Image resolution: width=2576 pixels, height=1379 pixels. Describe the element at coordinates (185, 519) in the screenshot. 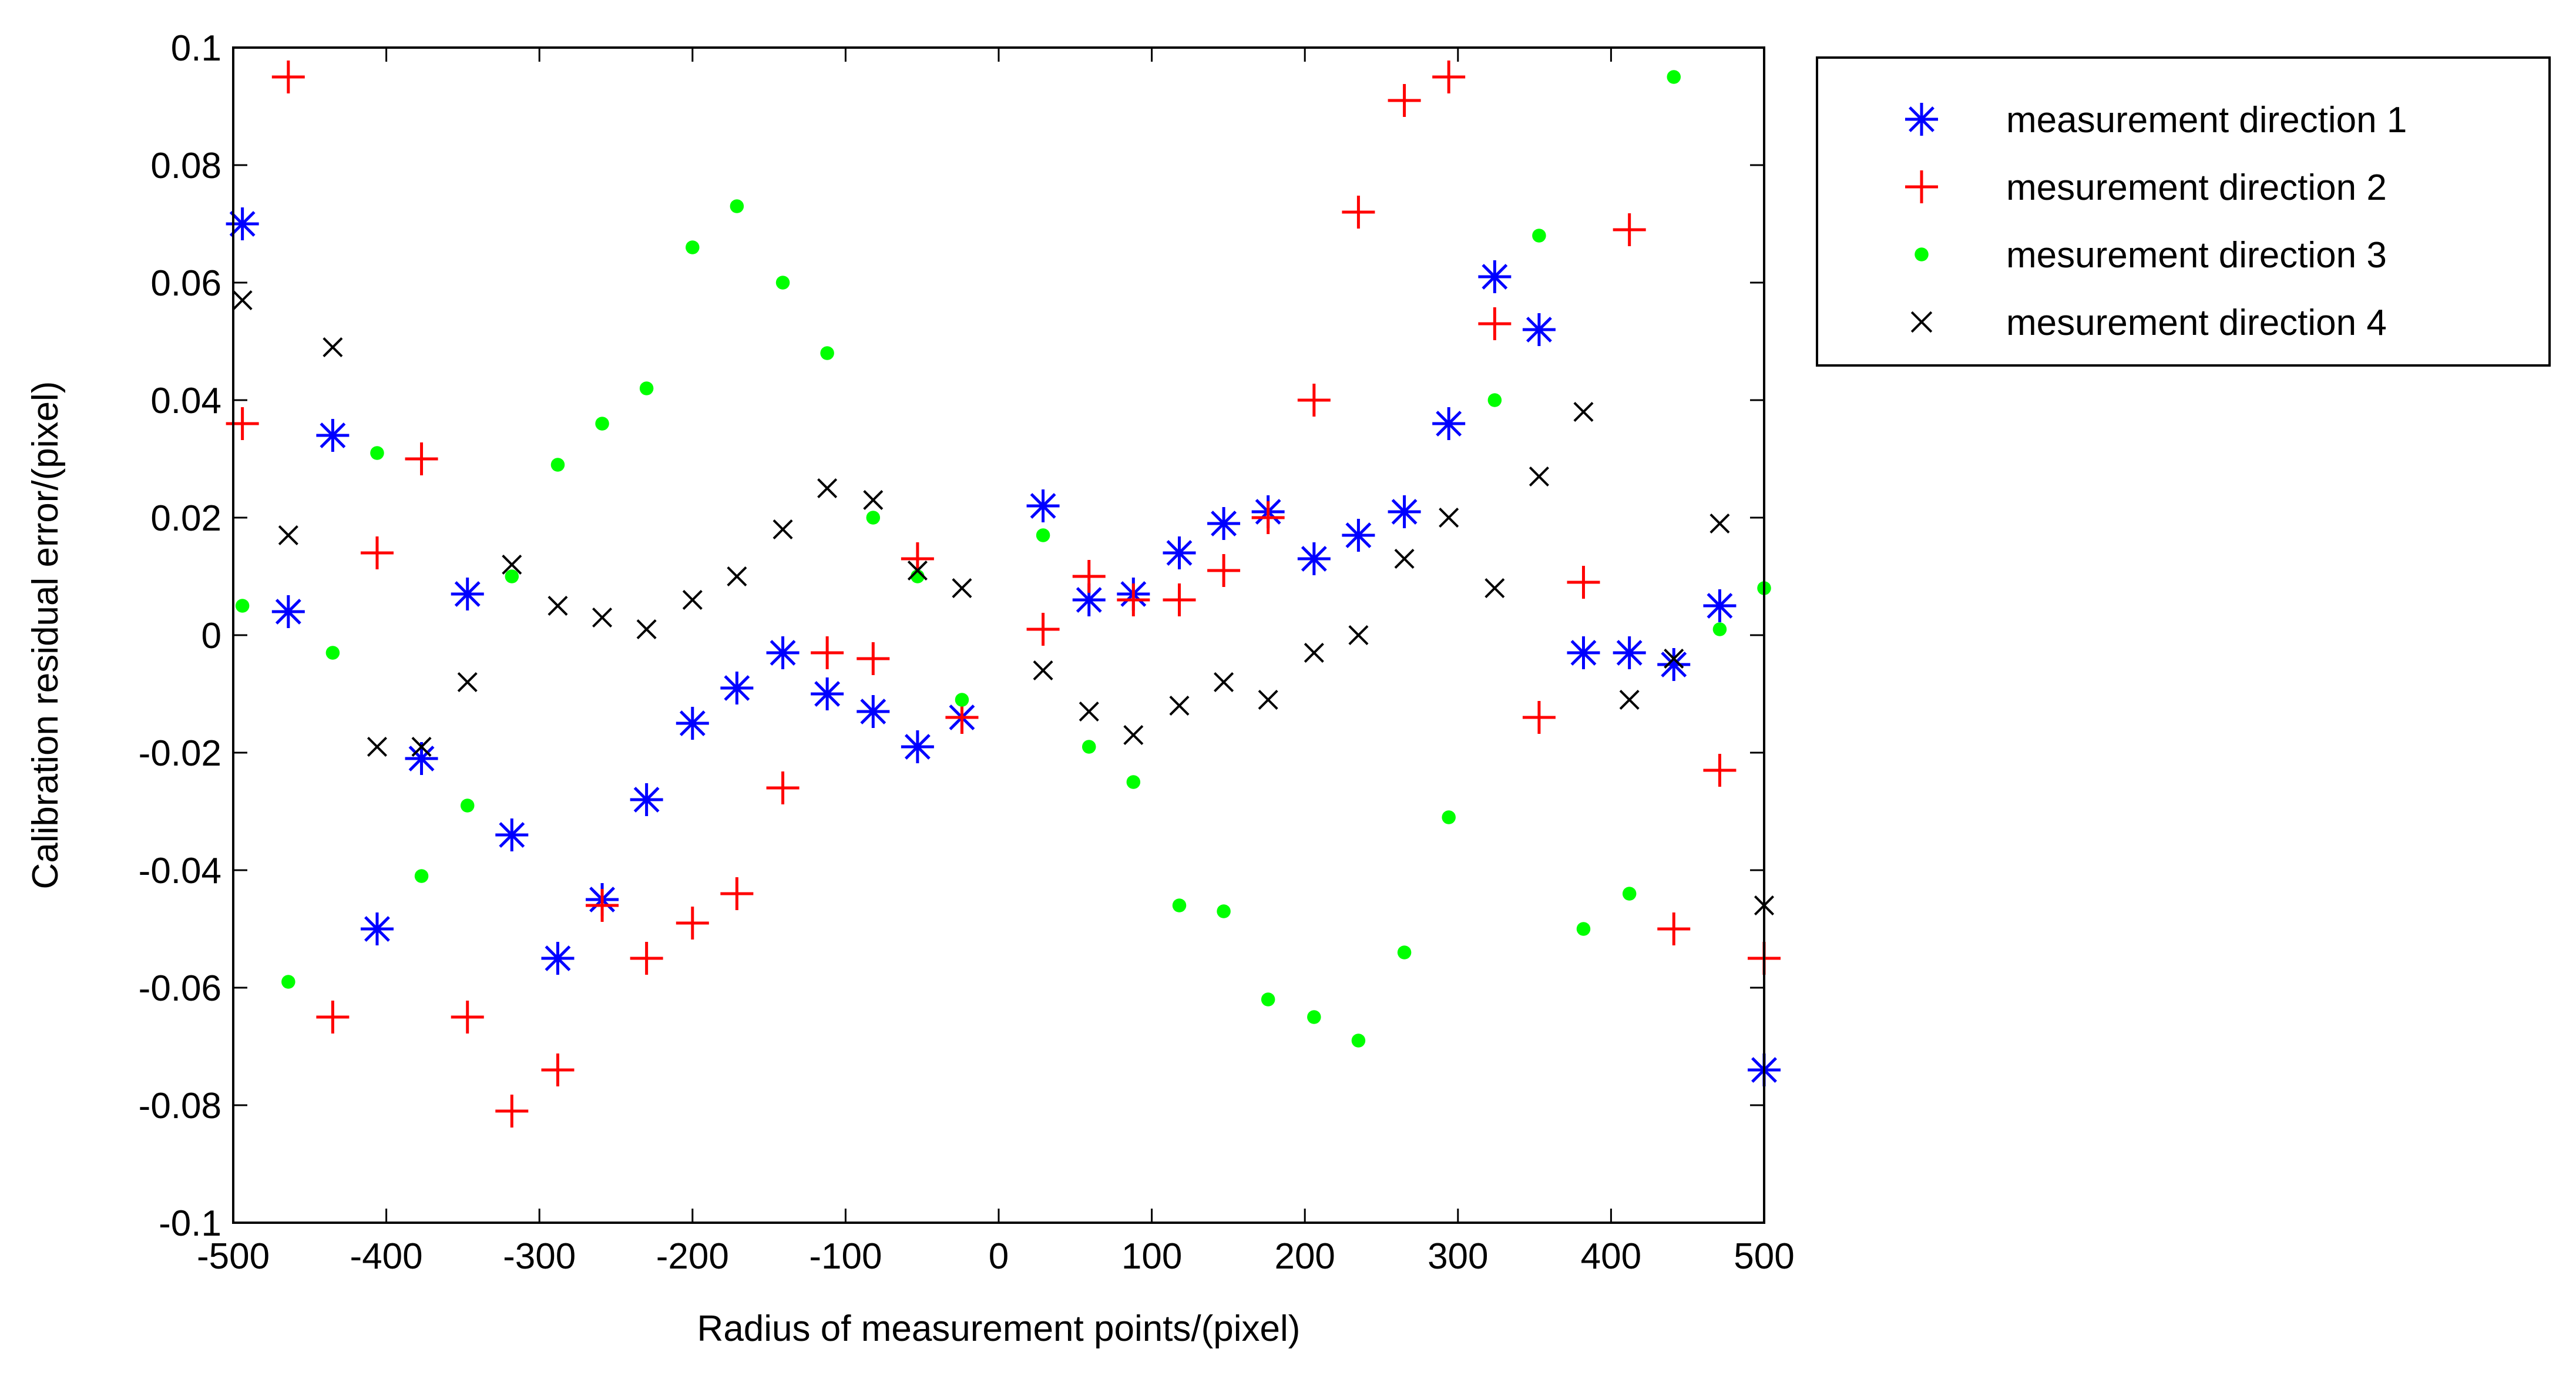

I see `y-tick-label: 0.02` at that location.